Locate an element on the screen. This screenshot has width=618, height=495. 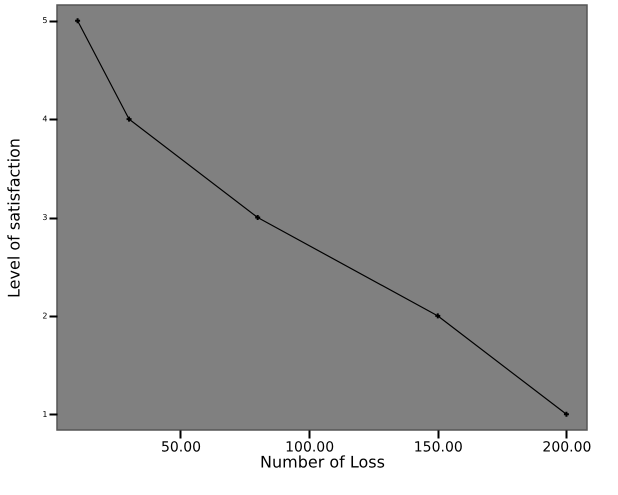
x-tick-label: 50.00 is located at coordinates (181, 448).